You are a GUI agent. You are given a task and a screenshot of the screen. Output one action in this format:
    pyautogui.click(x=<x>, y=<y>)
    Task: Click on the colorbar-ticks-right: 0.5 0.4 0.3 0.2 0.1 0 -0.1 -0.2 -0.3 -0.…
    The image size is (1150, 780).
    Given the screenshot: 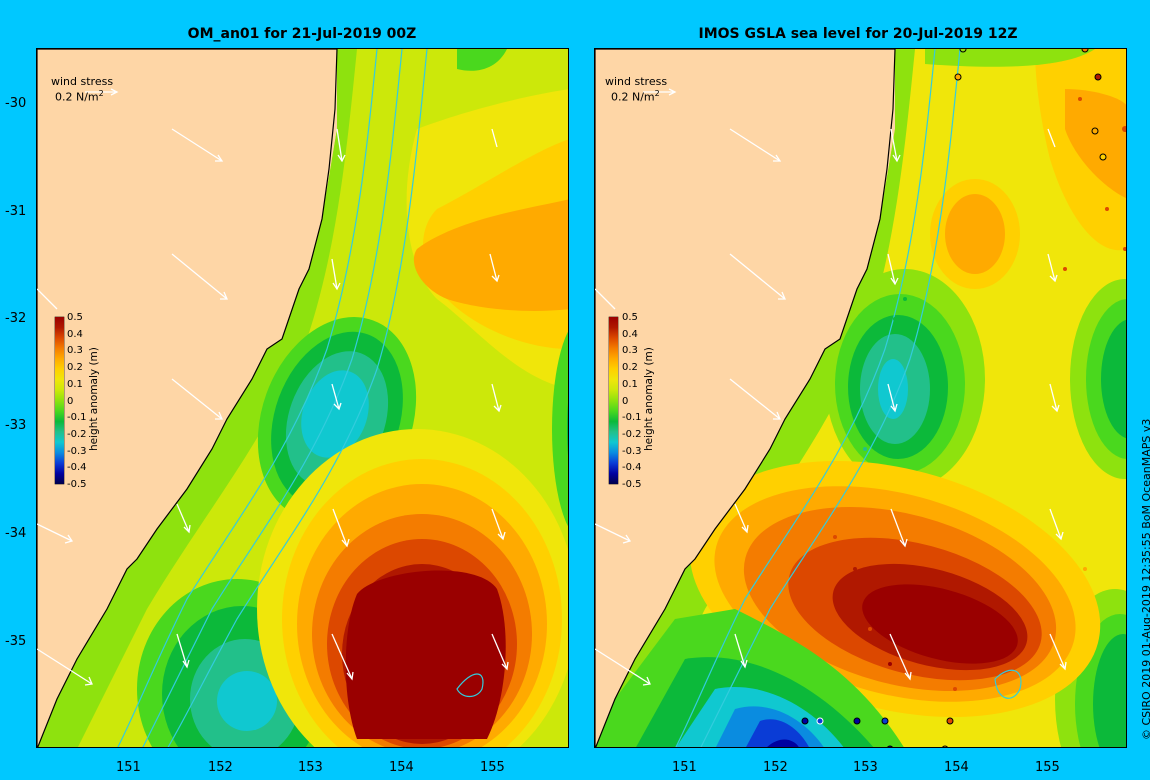 What is the action you would take?
    pyautogui.click(x=632, y=402)
    